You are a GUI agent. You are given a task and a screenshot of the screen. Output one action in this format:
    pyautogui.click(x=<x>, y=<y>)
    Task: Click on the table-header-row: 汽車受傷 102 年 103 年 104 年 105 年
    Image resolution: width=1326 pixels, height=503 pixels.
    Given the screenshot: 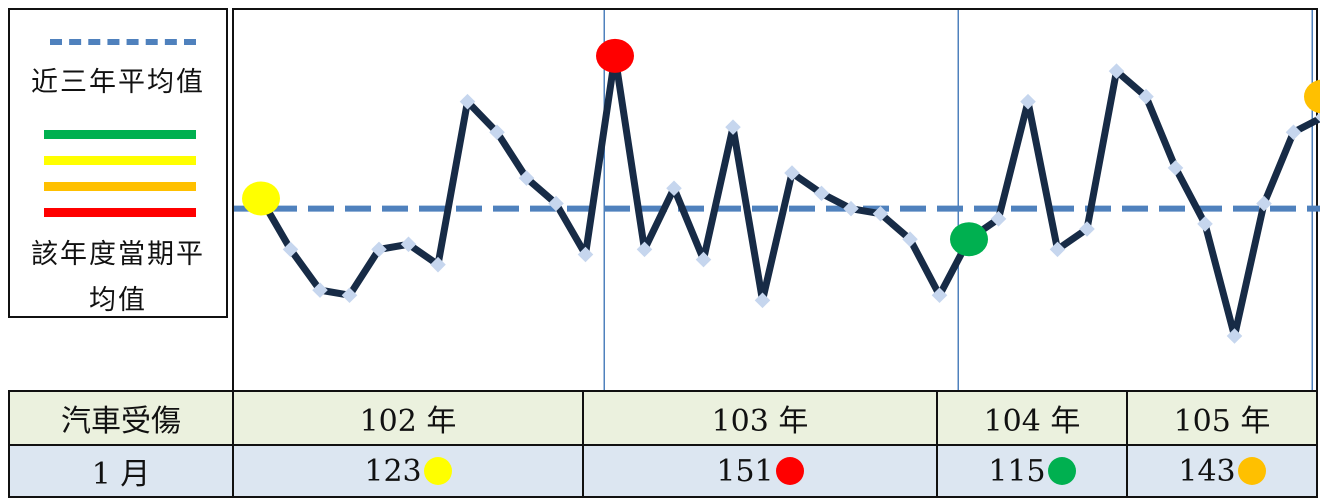 What is the action you would take?
    pyautogui.click(x=663, y=418)
    